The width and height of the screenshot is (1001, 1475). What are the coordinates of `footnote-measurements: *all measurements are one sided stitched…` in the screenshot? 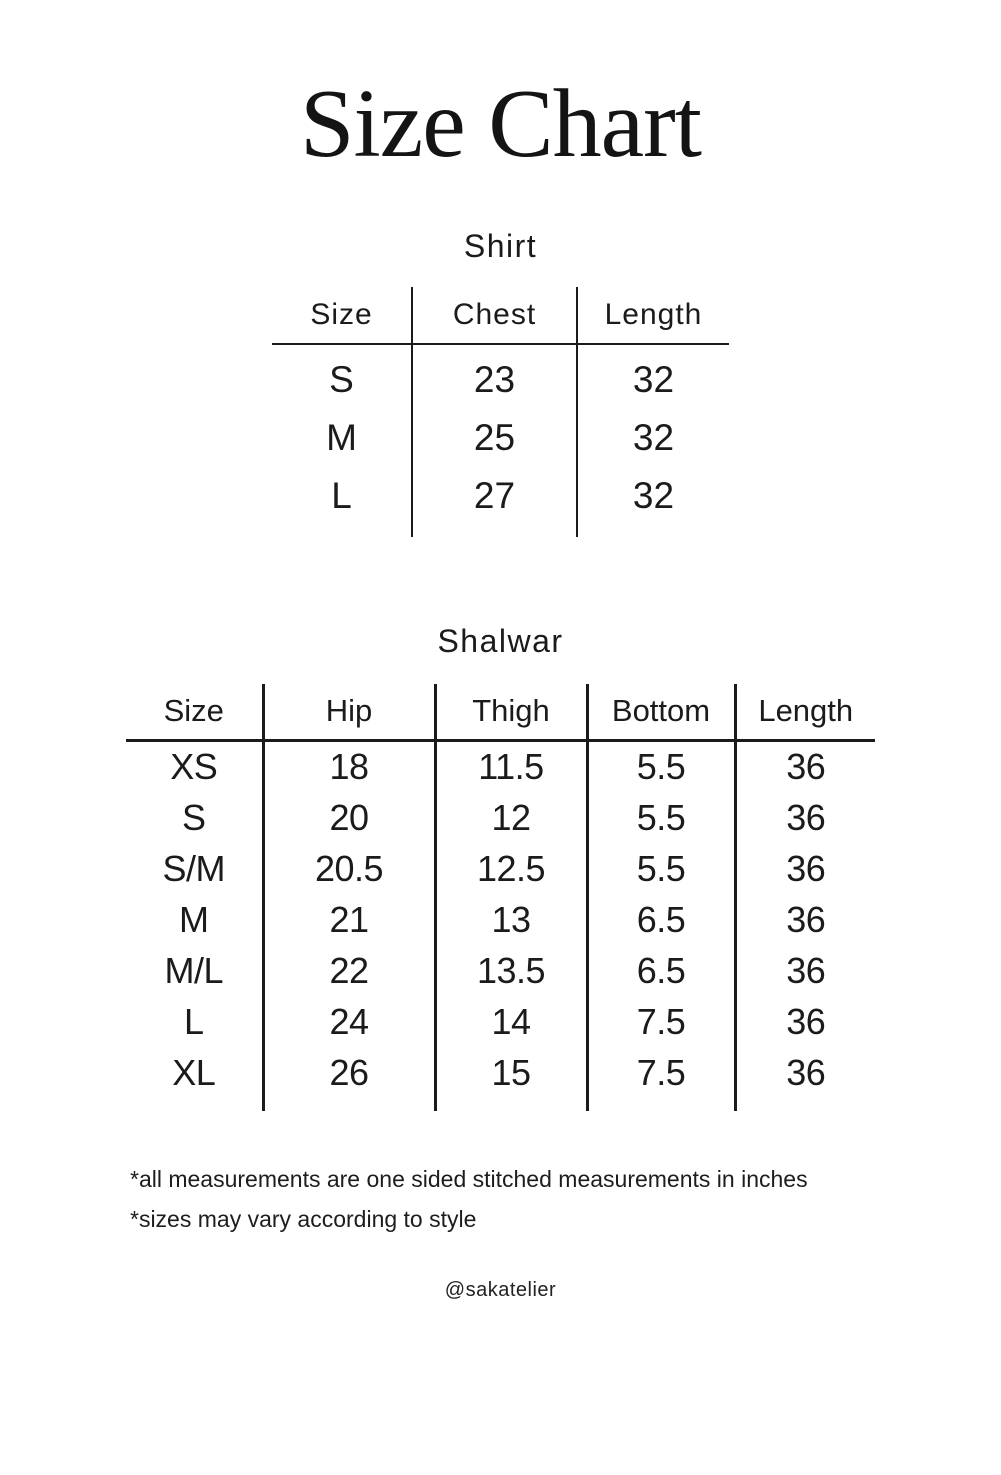 It's located at (469, 1178).